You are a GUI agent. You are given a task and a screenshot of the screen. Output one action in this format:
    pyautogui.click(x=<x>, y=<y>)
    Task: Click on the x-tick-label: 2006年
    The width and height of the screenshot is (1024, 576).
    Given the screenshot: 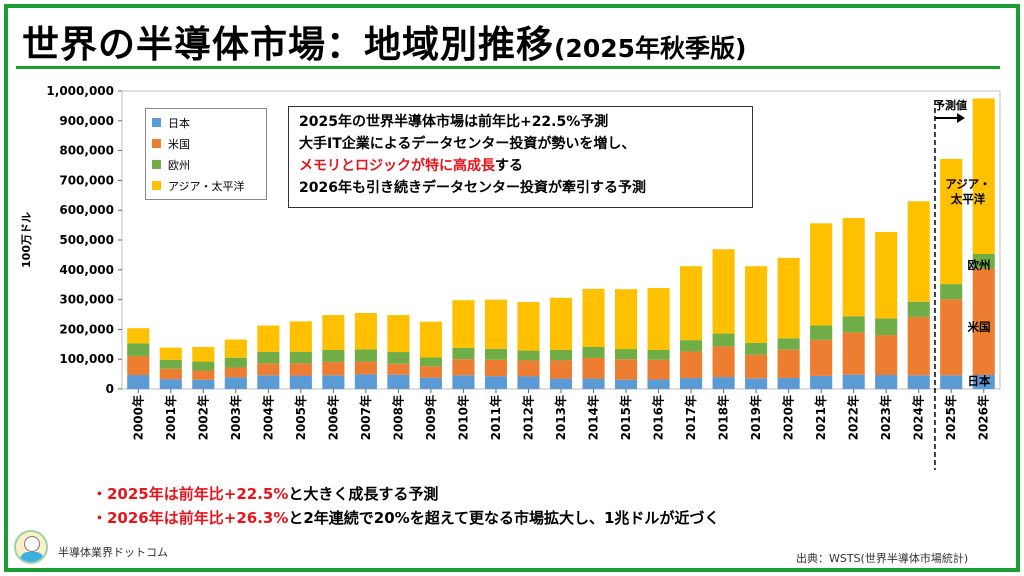 What is the action you would take?
    pyautogui.click(x=332, y=417)
    